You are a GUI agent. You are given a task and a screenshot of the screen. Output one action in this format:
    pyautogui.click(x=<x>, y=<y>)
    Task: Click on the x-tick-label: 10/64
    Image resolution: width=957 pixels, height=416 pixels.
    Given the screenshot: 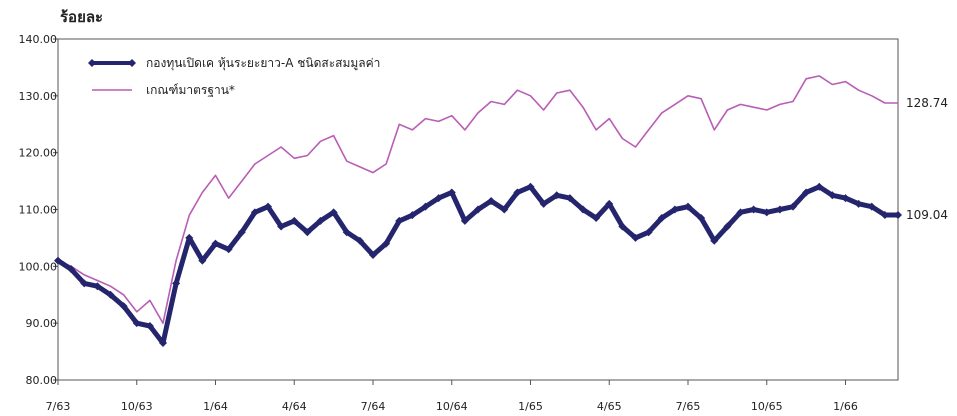 What is the action you would take?
    pyautogui.click(x=452, y=406)
    